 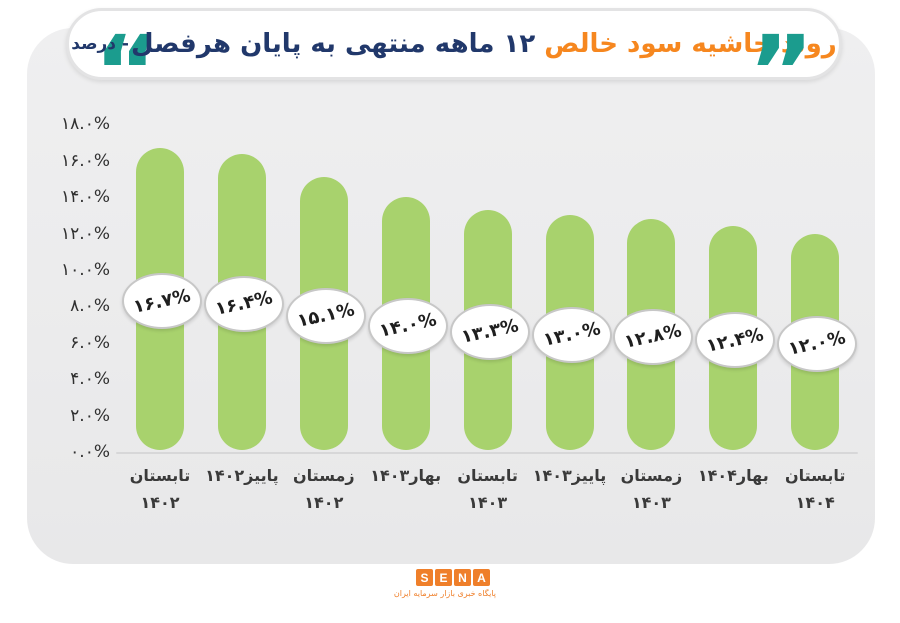 I want to click on y-axis-tick-label: ۴.۰%, so click(x=90, y=379).